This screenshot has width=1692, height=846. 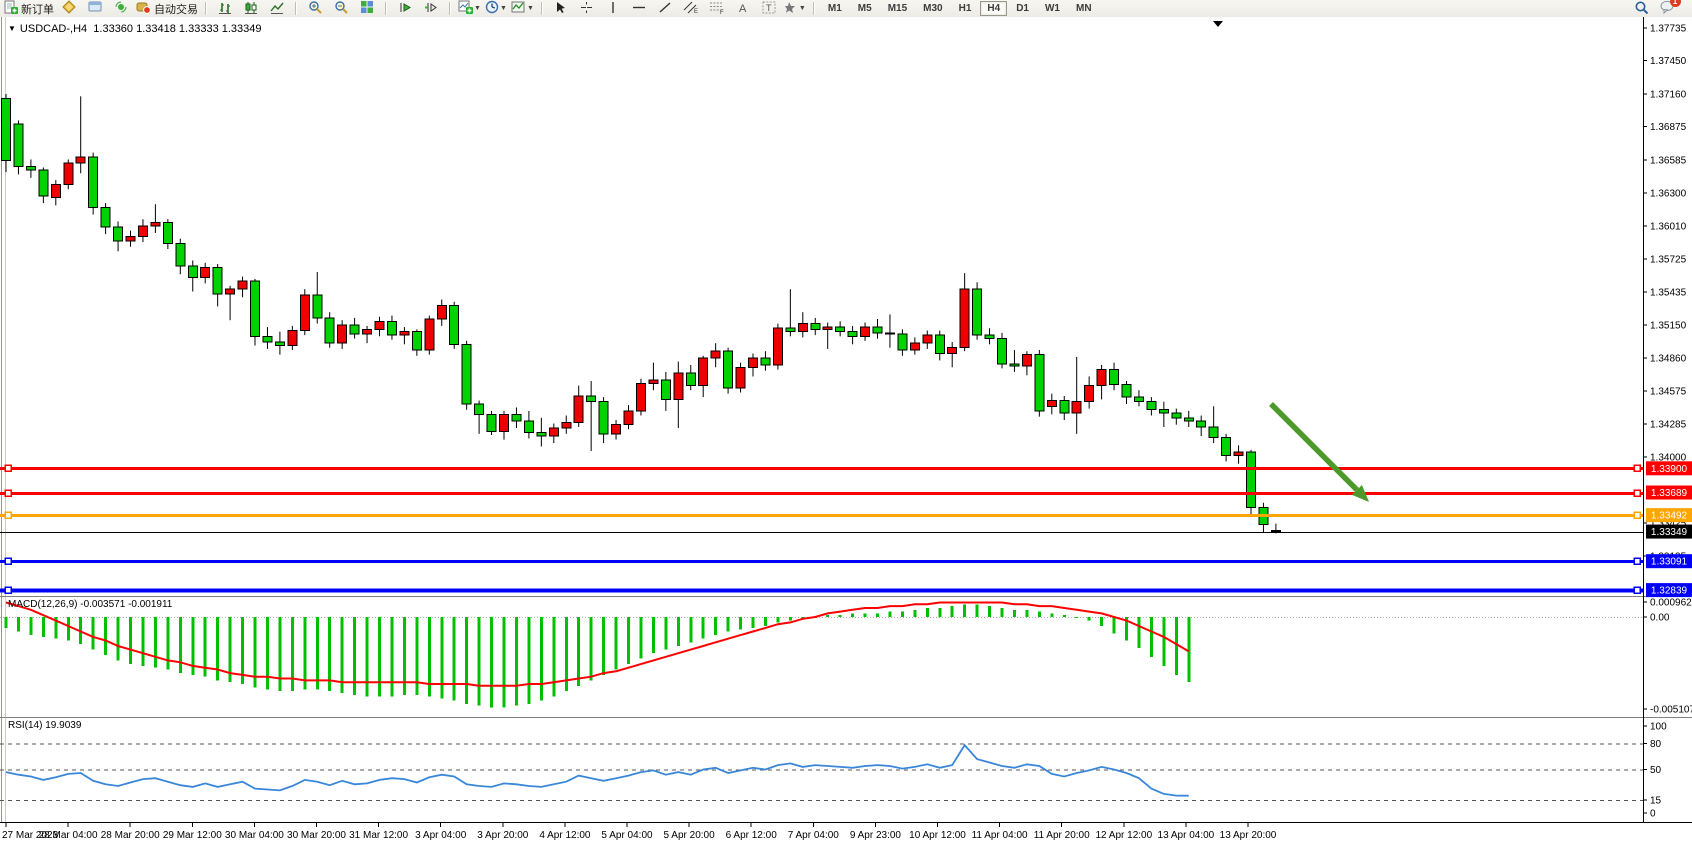 I want to click on autotrading-icon, so click(x=143, y=8).